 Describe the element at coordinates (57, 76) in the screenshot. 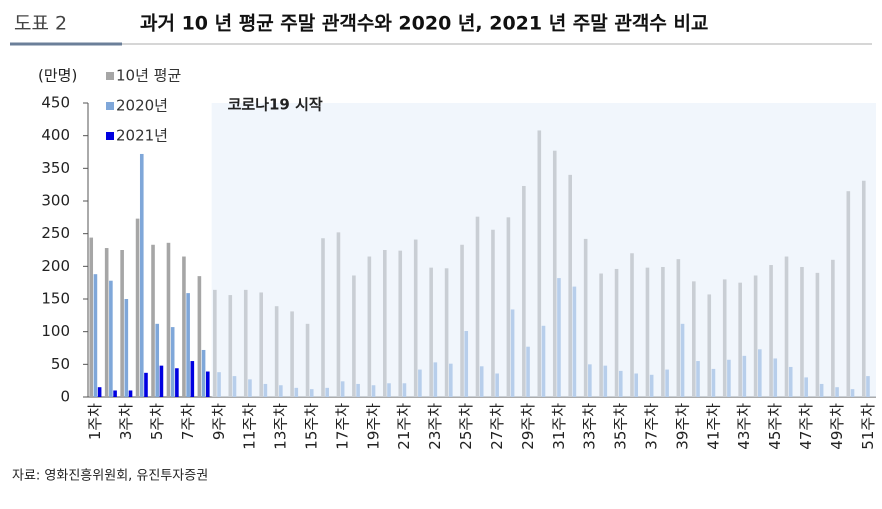

I see `y-unit: (만명)` at that location.